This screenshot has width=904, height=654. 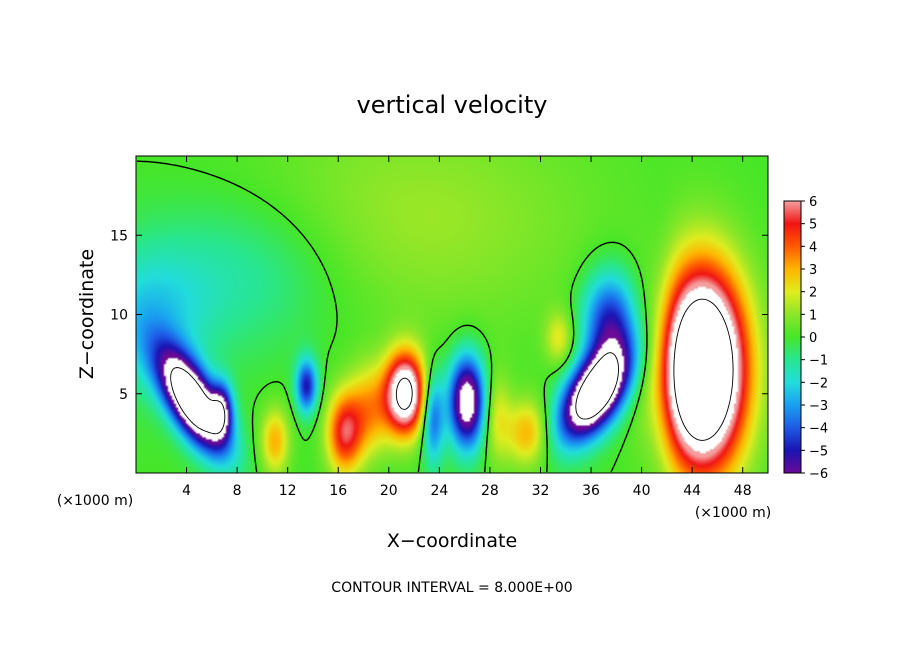 I want to click on x-tick-label: 8, so click(x=237, y=491).